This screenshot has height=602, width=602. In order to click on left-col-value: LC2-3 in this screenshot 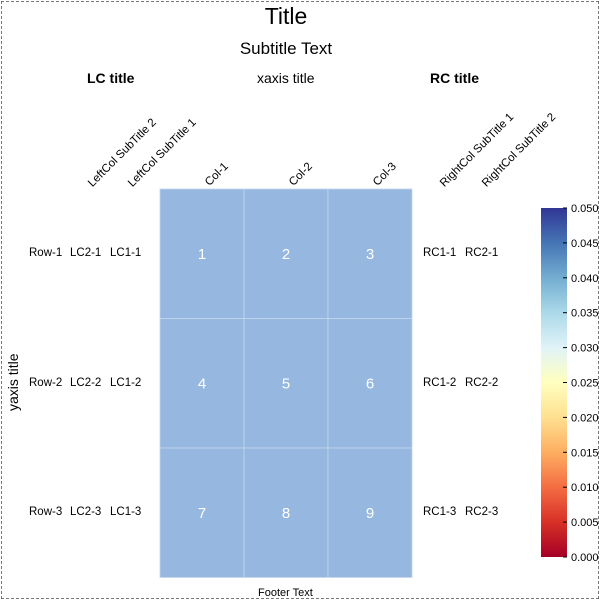, I will do `click(86, 512)`.